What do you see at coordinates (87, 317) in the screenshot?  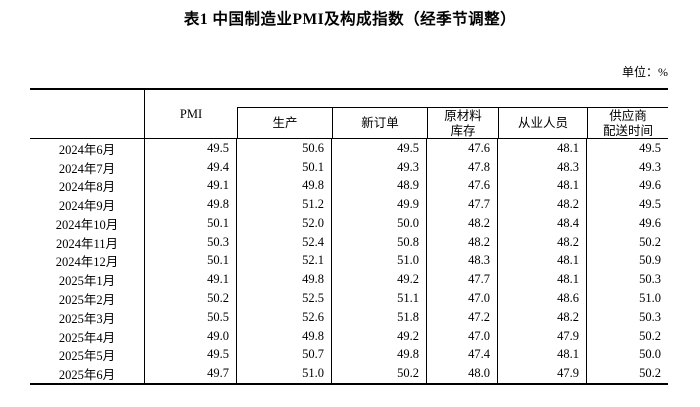 I see `month-cell: 2025年3月` at bounding box center [87, 317].